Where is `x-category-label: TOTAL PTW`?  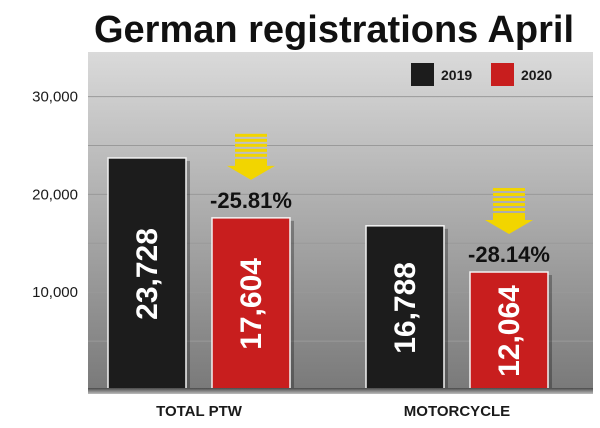
x-category-label: TOTAL PTW is located at coordinates (199, 411).